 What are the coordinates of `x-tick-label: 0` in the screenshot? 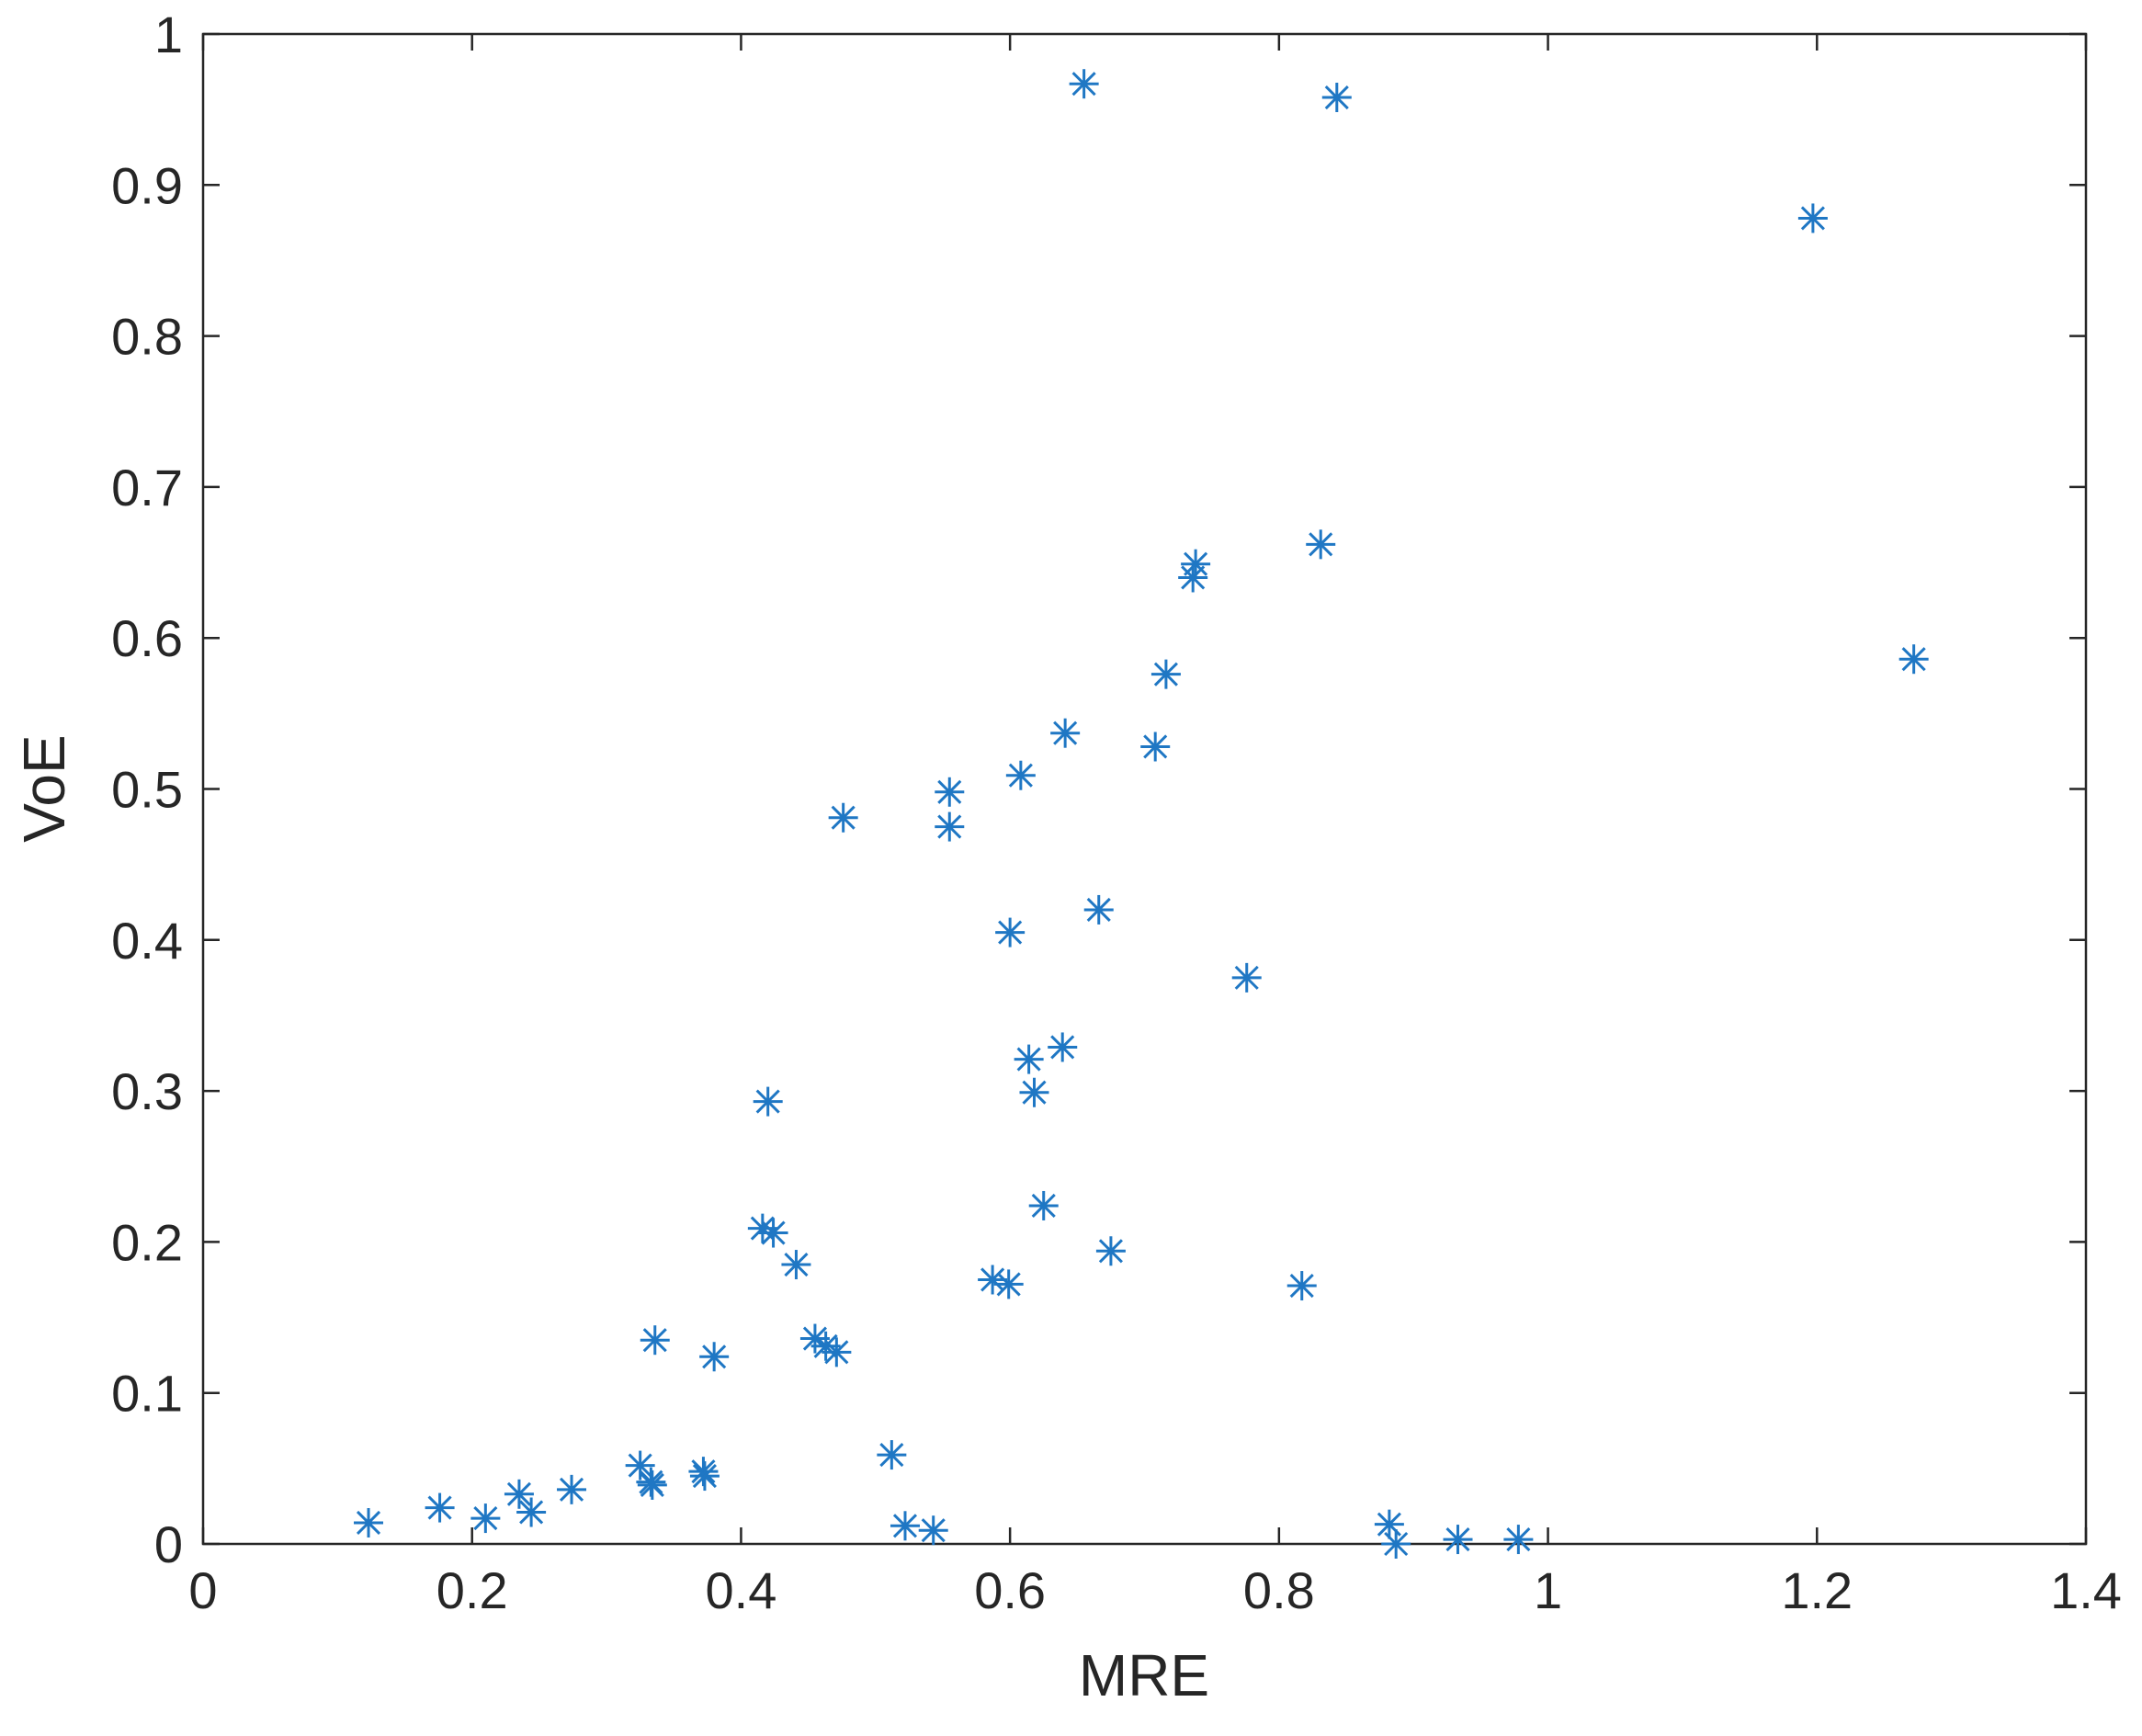 It's located at (202, 1590).